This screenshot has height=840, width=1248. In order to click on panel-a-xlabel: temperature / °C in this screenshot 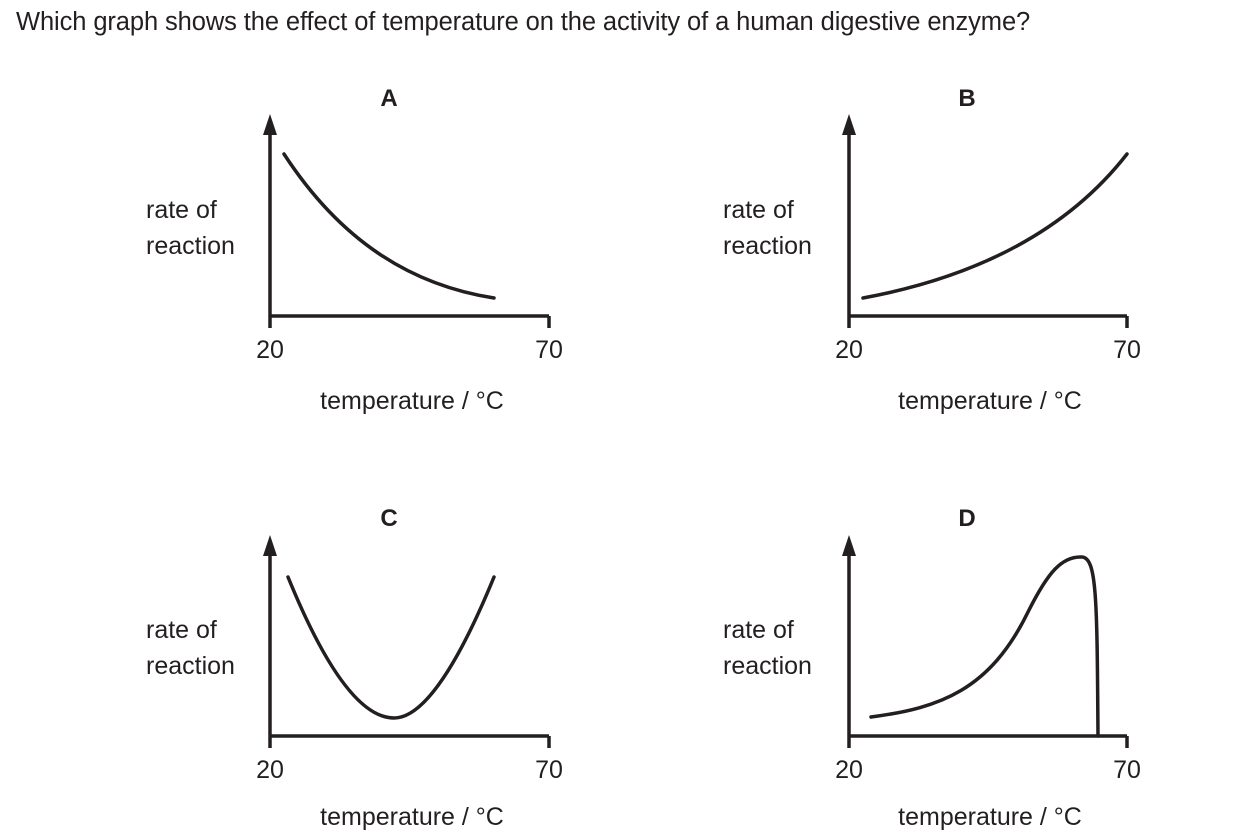, I will do `click(412, 401)`.